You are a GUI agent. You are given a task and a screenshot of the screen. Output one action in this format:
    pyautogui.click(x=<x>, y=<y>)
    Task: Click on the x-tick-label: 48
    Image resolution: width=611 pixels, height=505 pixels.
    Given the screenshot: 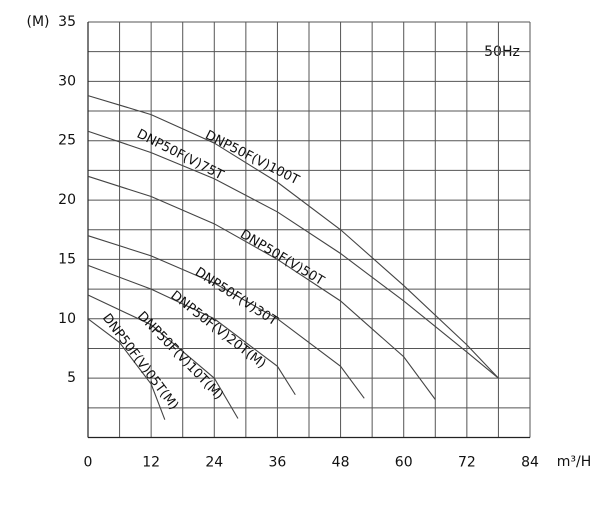 What is the action you would take?
    pyautogui.click(x=341, y=463)
    